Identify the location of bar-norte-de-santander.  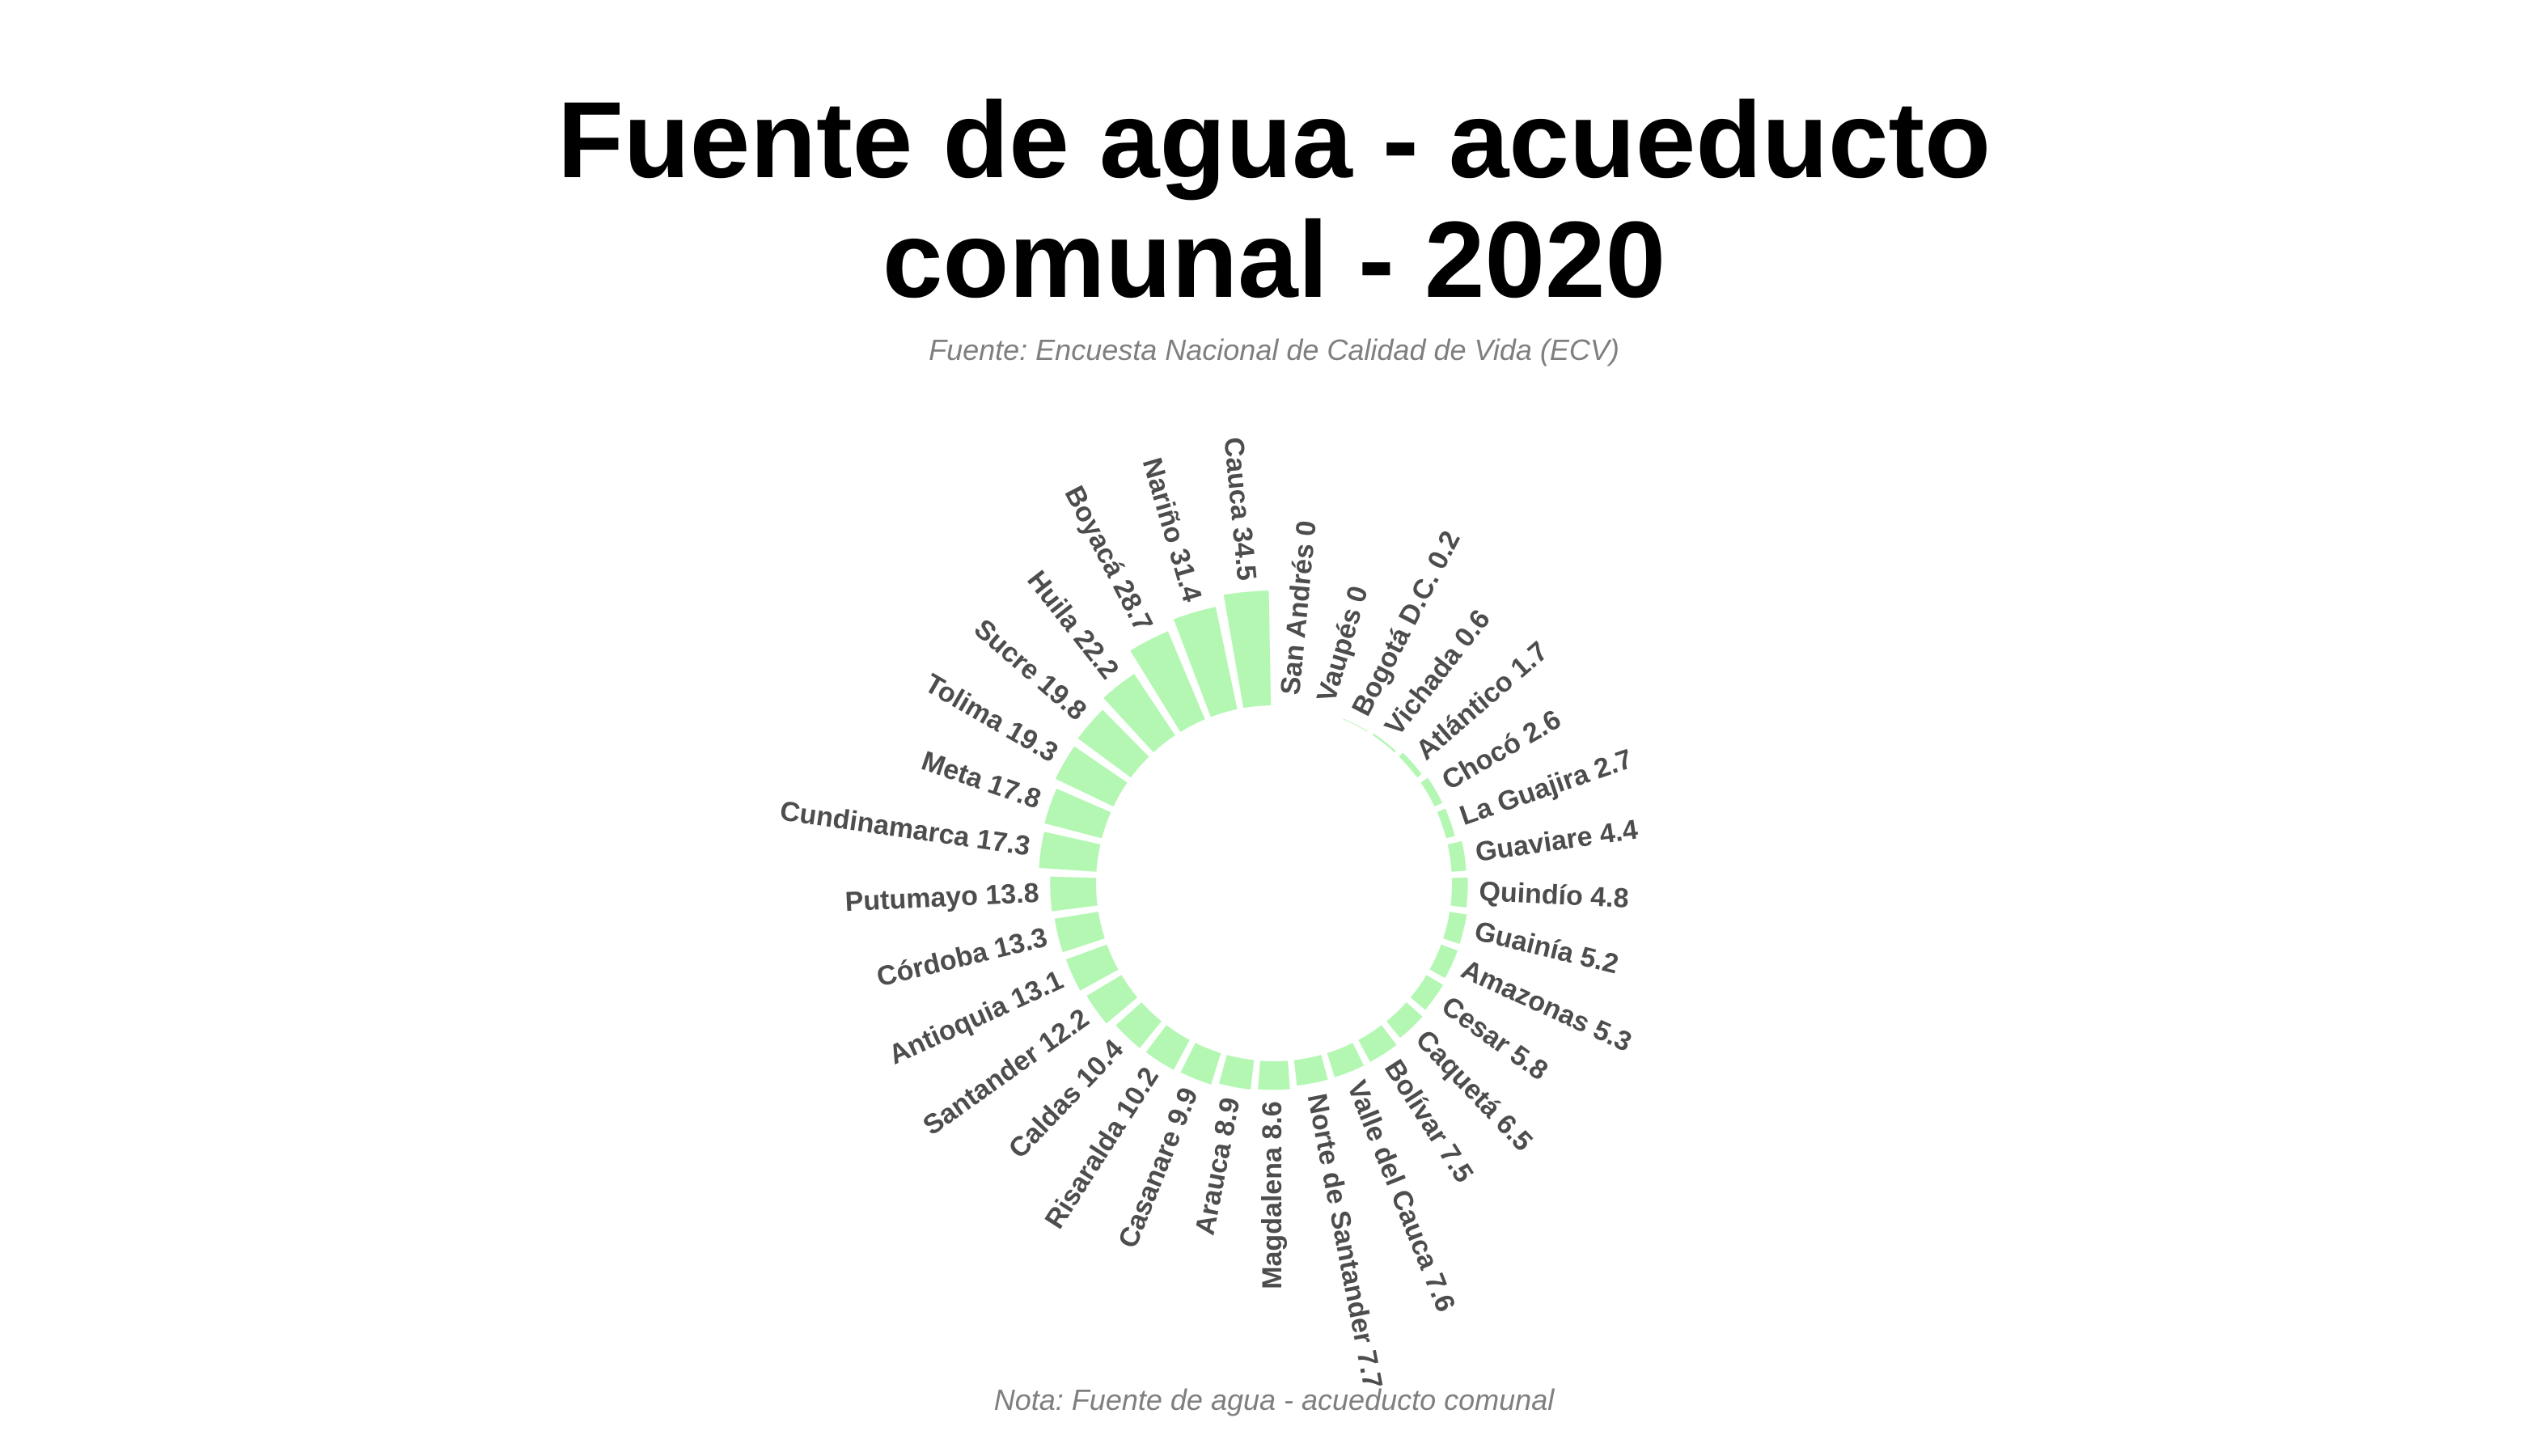
(1310, 1070).